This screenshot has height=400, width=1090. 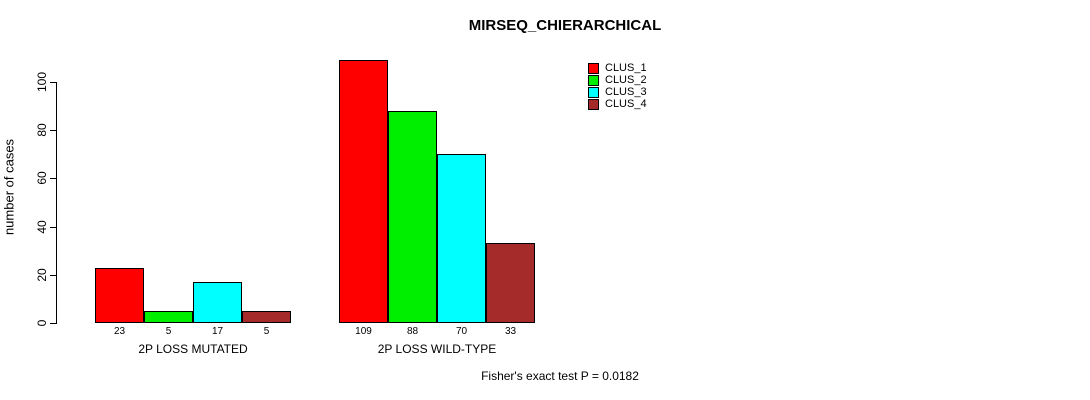 I want to click on legend-item: CLUS_4, so click(x=617, y=104).